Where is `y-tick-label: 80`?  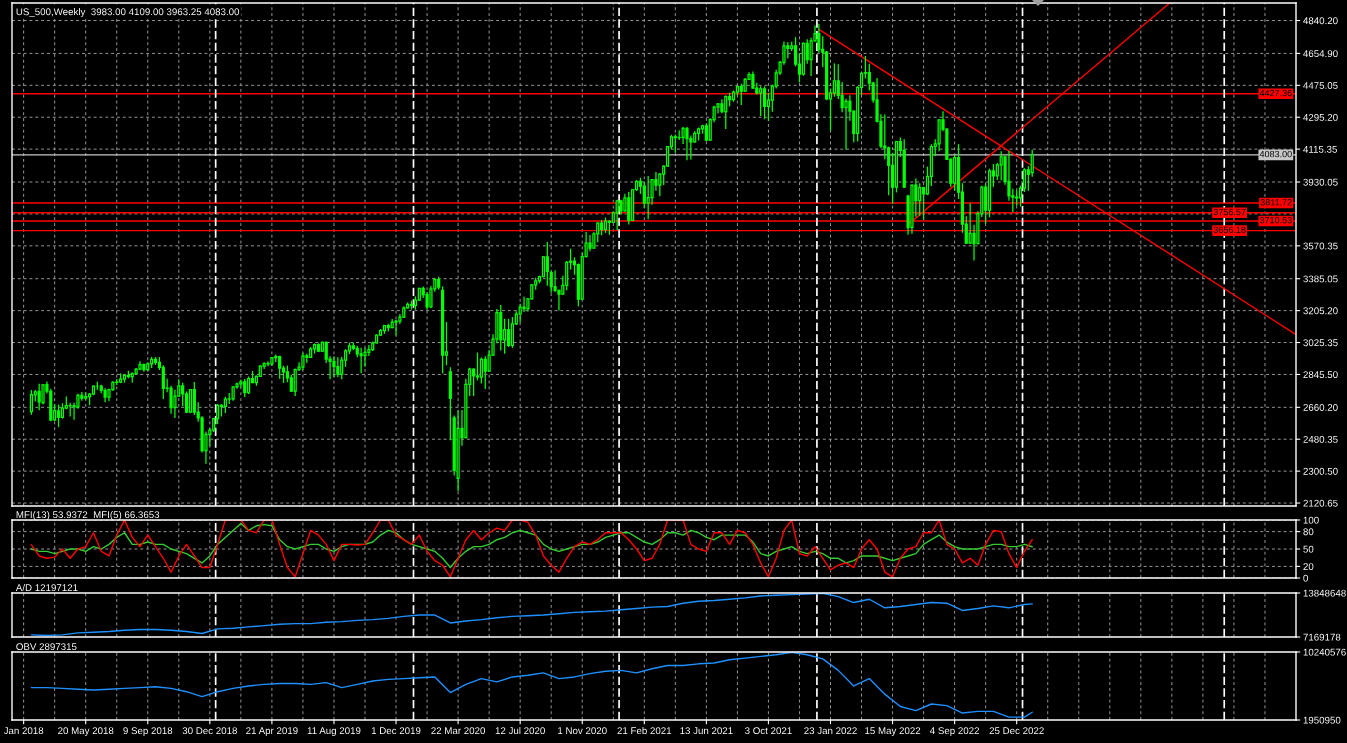 y-tick-label: 80 is located at coordinates (1308, 532).